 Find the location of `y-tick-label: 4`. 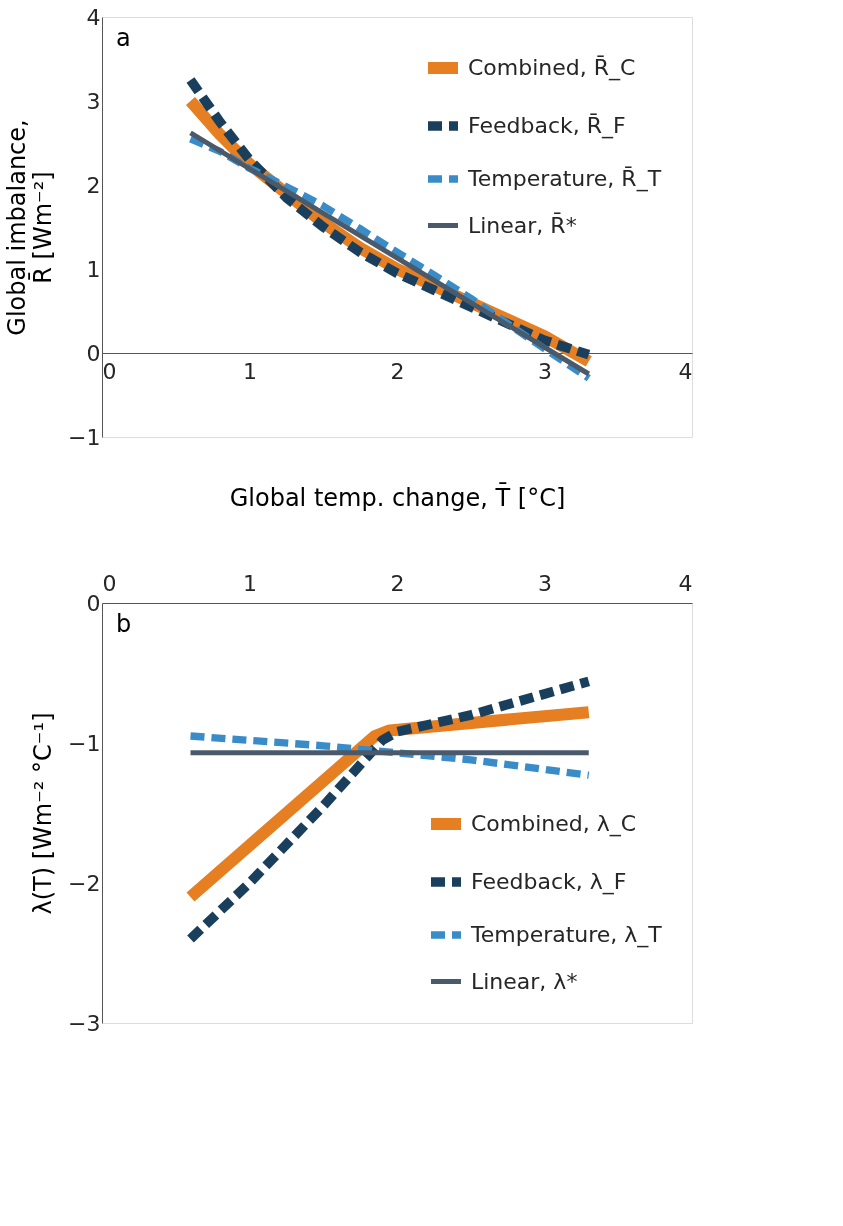

y-tick-label: 4 is located at coordinates (93, 17).